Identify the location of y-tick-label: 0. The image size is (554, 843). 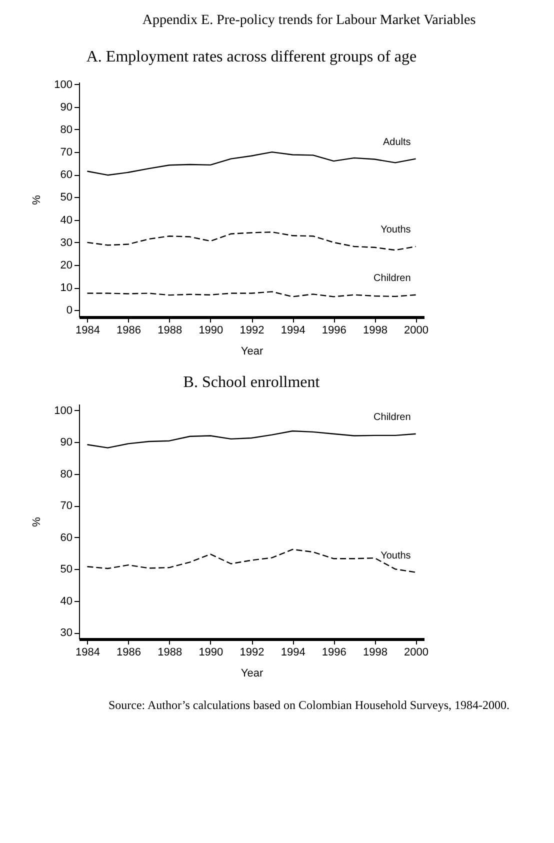
(69, 310).